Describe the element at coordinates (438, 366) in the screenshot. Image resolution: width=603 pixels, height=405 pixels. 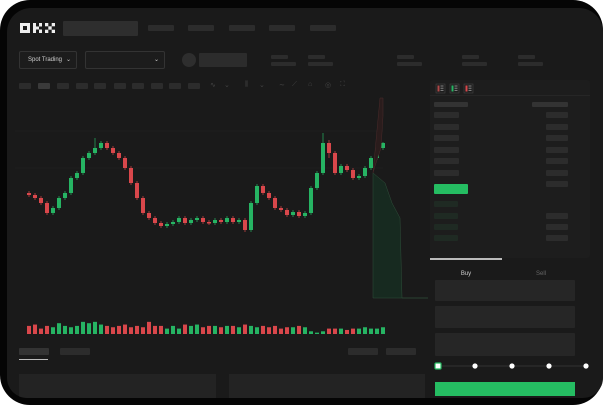
I see `slider-handle` at that location.